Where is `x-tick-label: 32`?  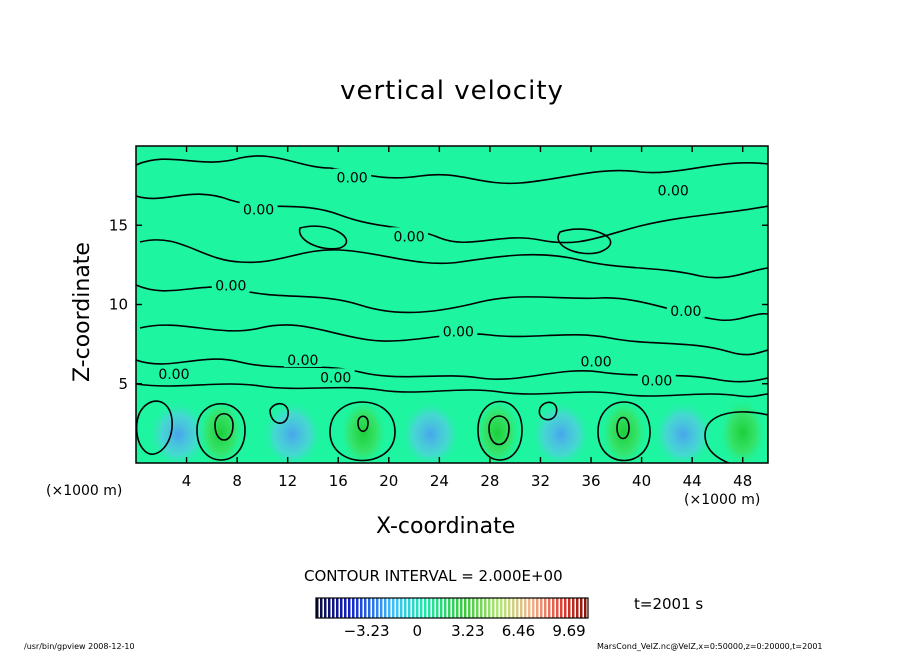 x-tick-label: 32 is located at coordinates (540, 481).